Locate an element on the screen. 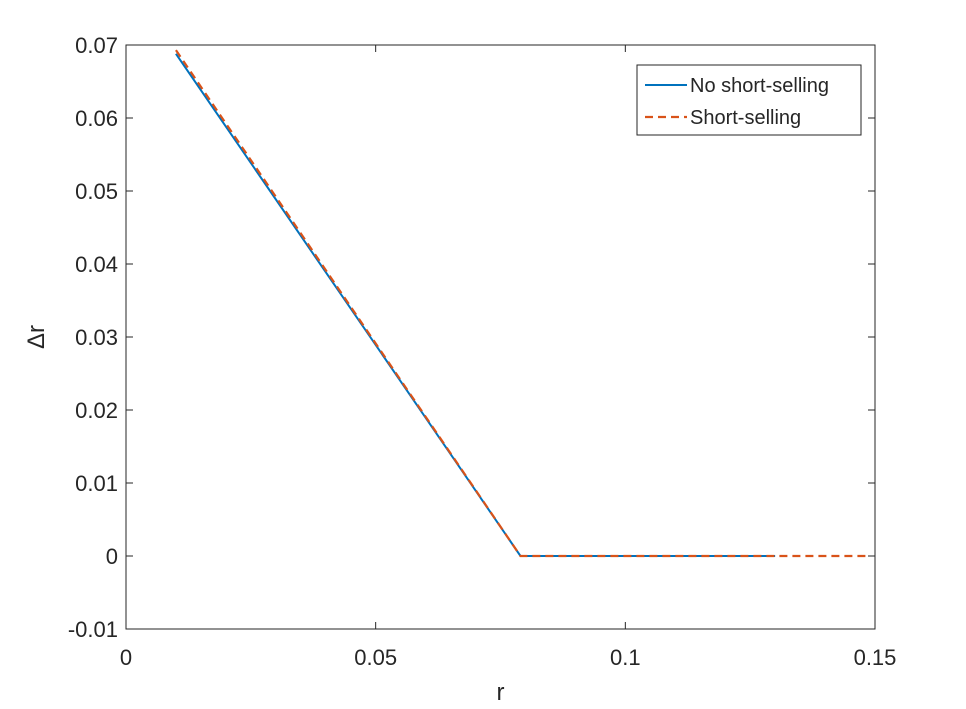  y-tick-label: 0.04 is located at coordinates (96, 264).